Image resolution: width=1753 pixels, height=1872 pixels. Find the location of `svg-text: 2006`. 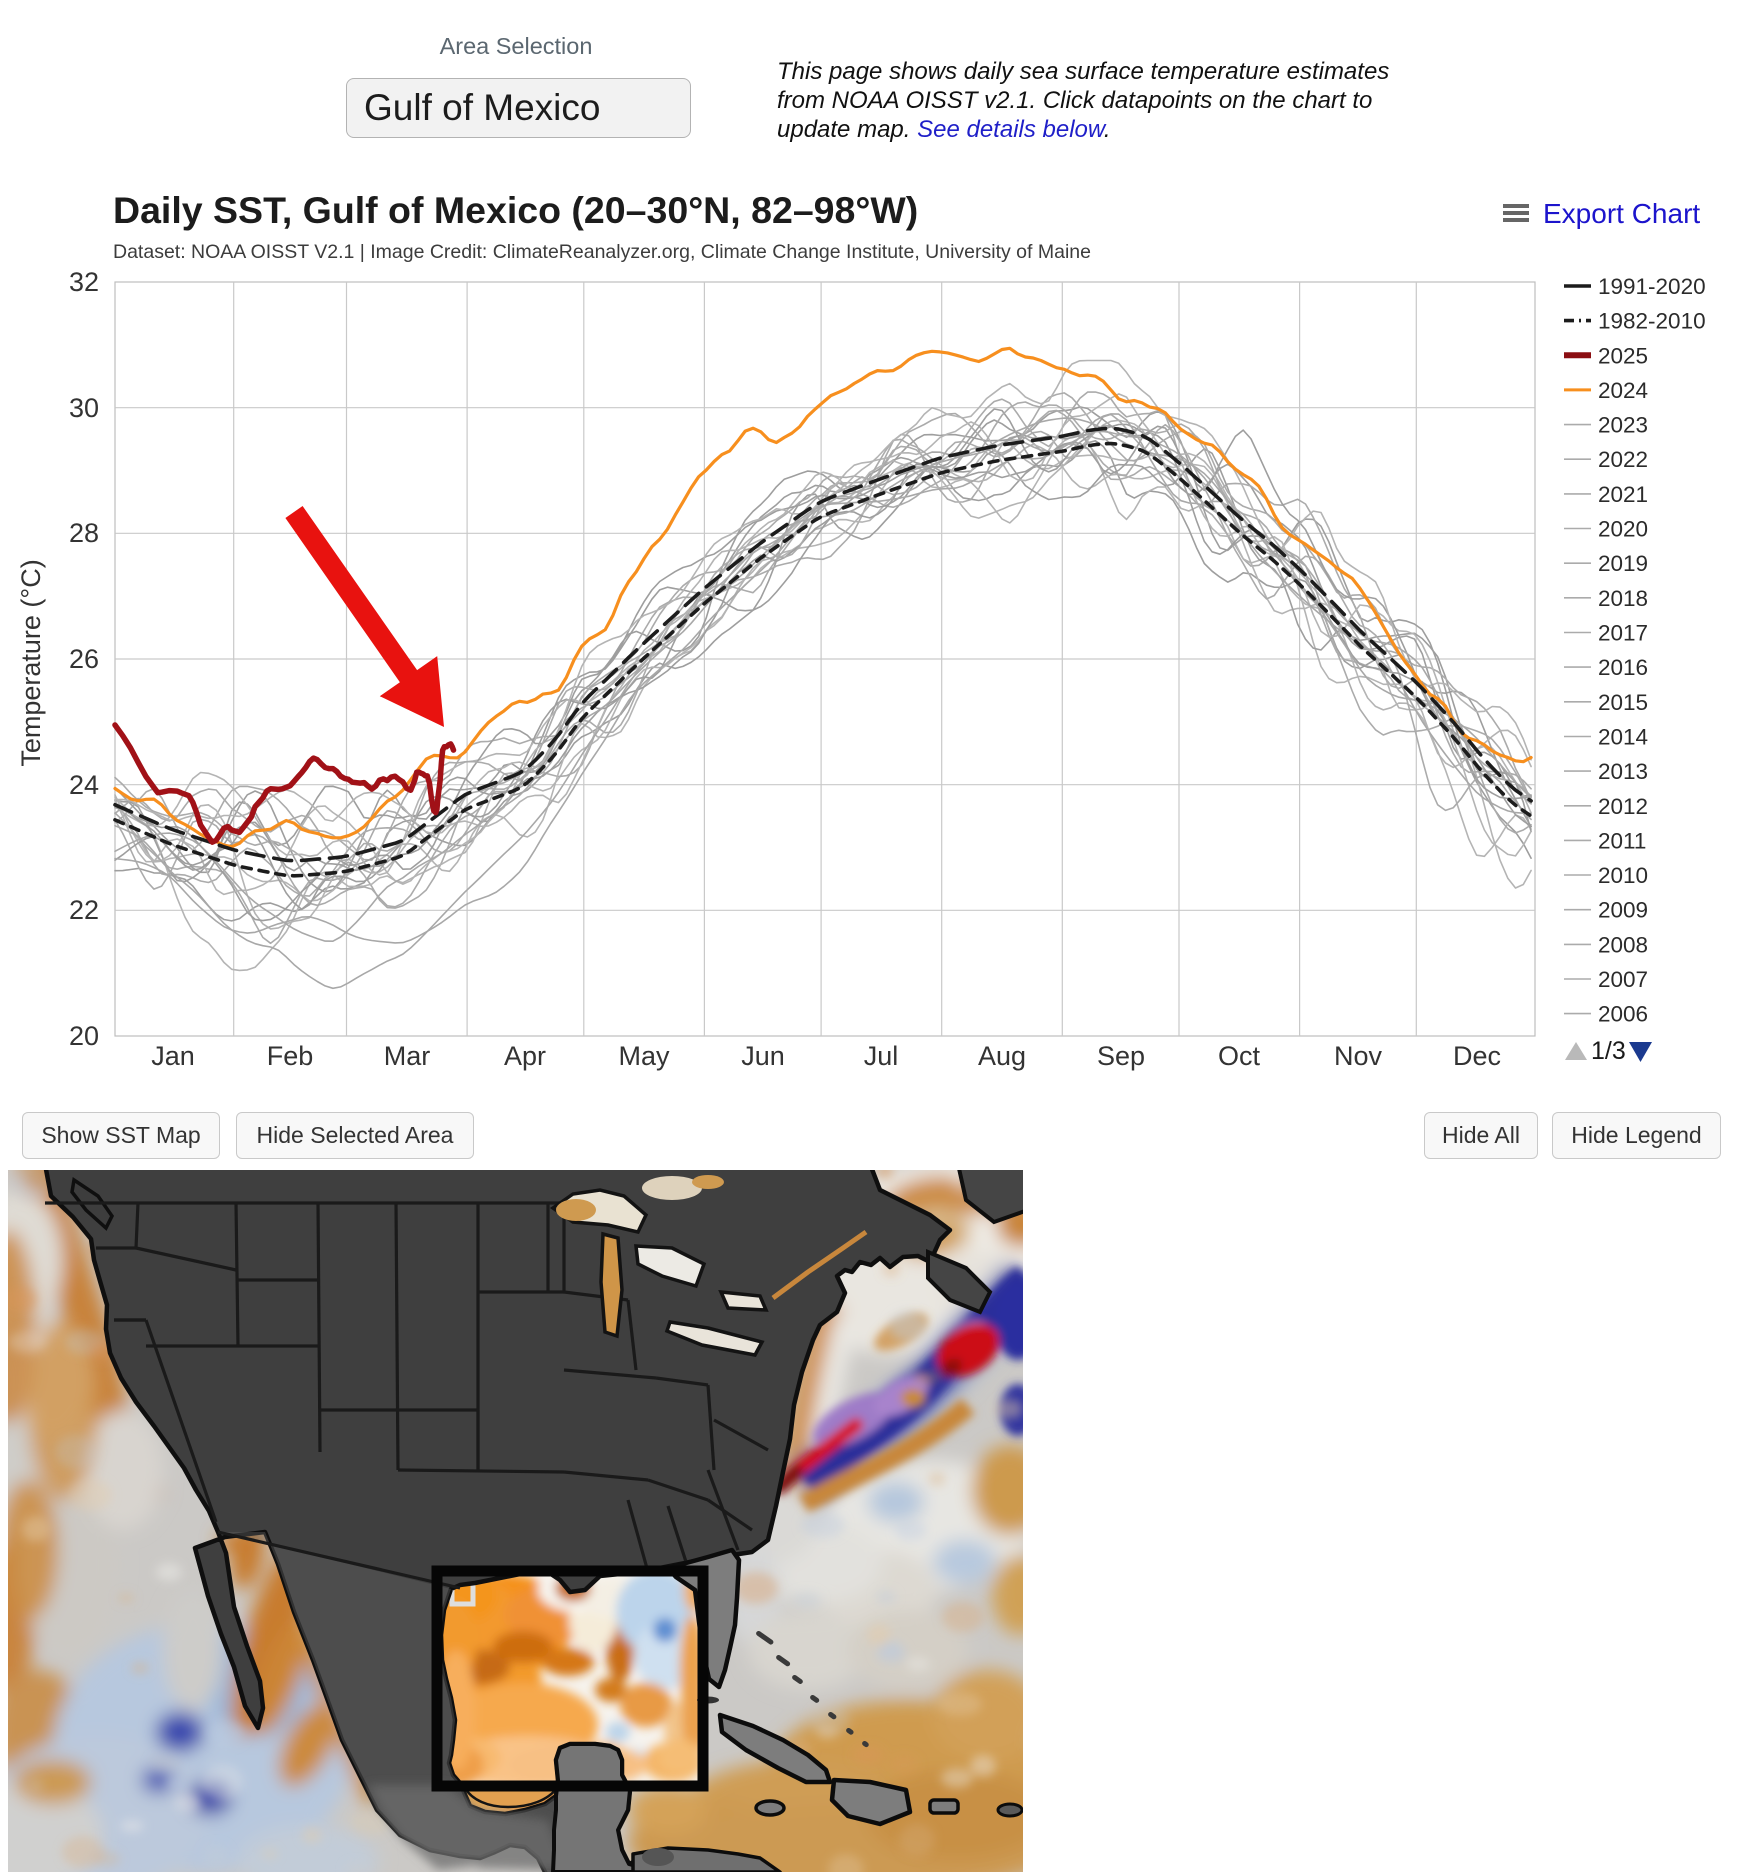

svg-text: 2006 is located at coordinates (1623, 1014).